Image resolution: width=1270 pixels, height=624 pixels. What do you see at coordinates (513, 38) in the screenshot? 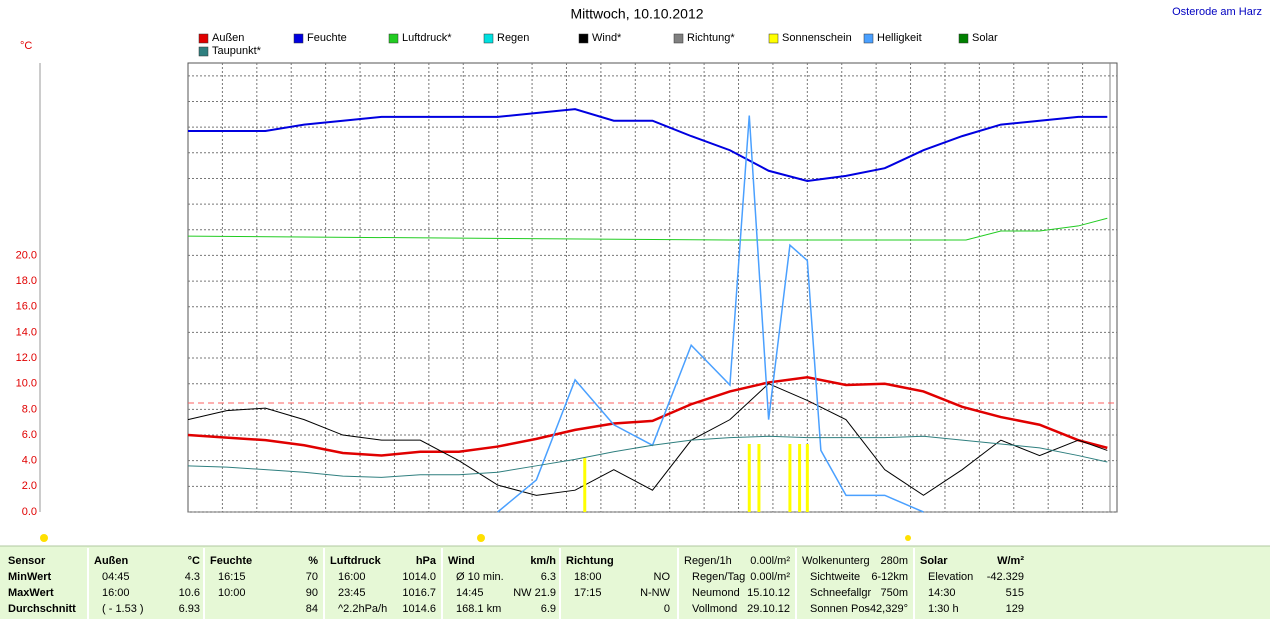
I see `legend-label: Regen` at bounding box center [513, 38].